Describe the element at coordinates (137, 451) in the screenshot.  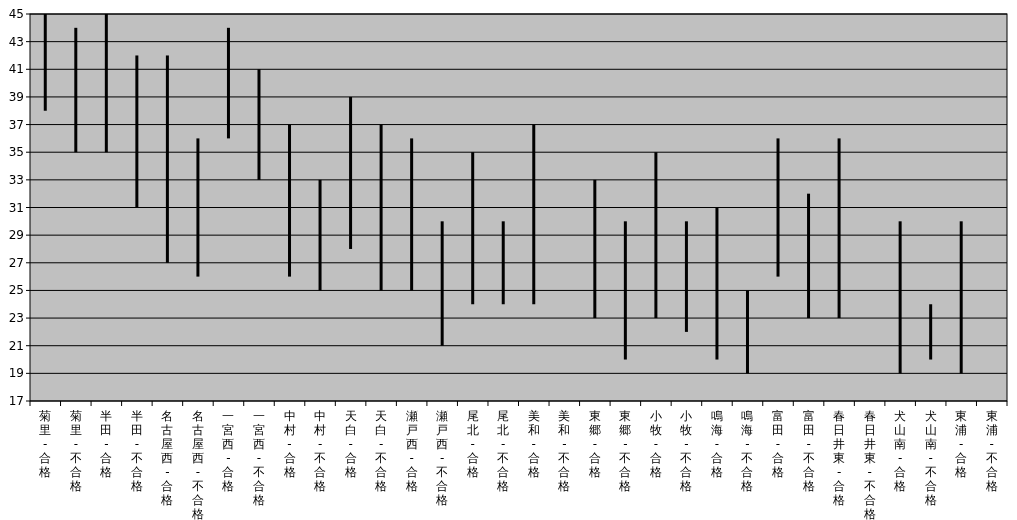
I see `x-tick-label: 半田-不合格` at that location.